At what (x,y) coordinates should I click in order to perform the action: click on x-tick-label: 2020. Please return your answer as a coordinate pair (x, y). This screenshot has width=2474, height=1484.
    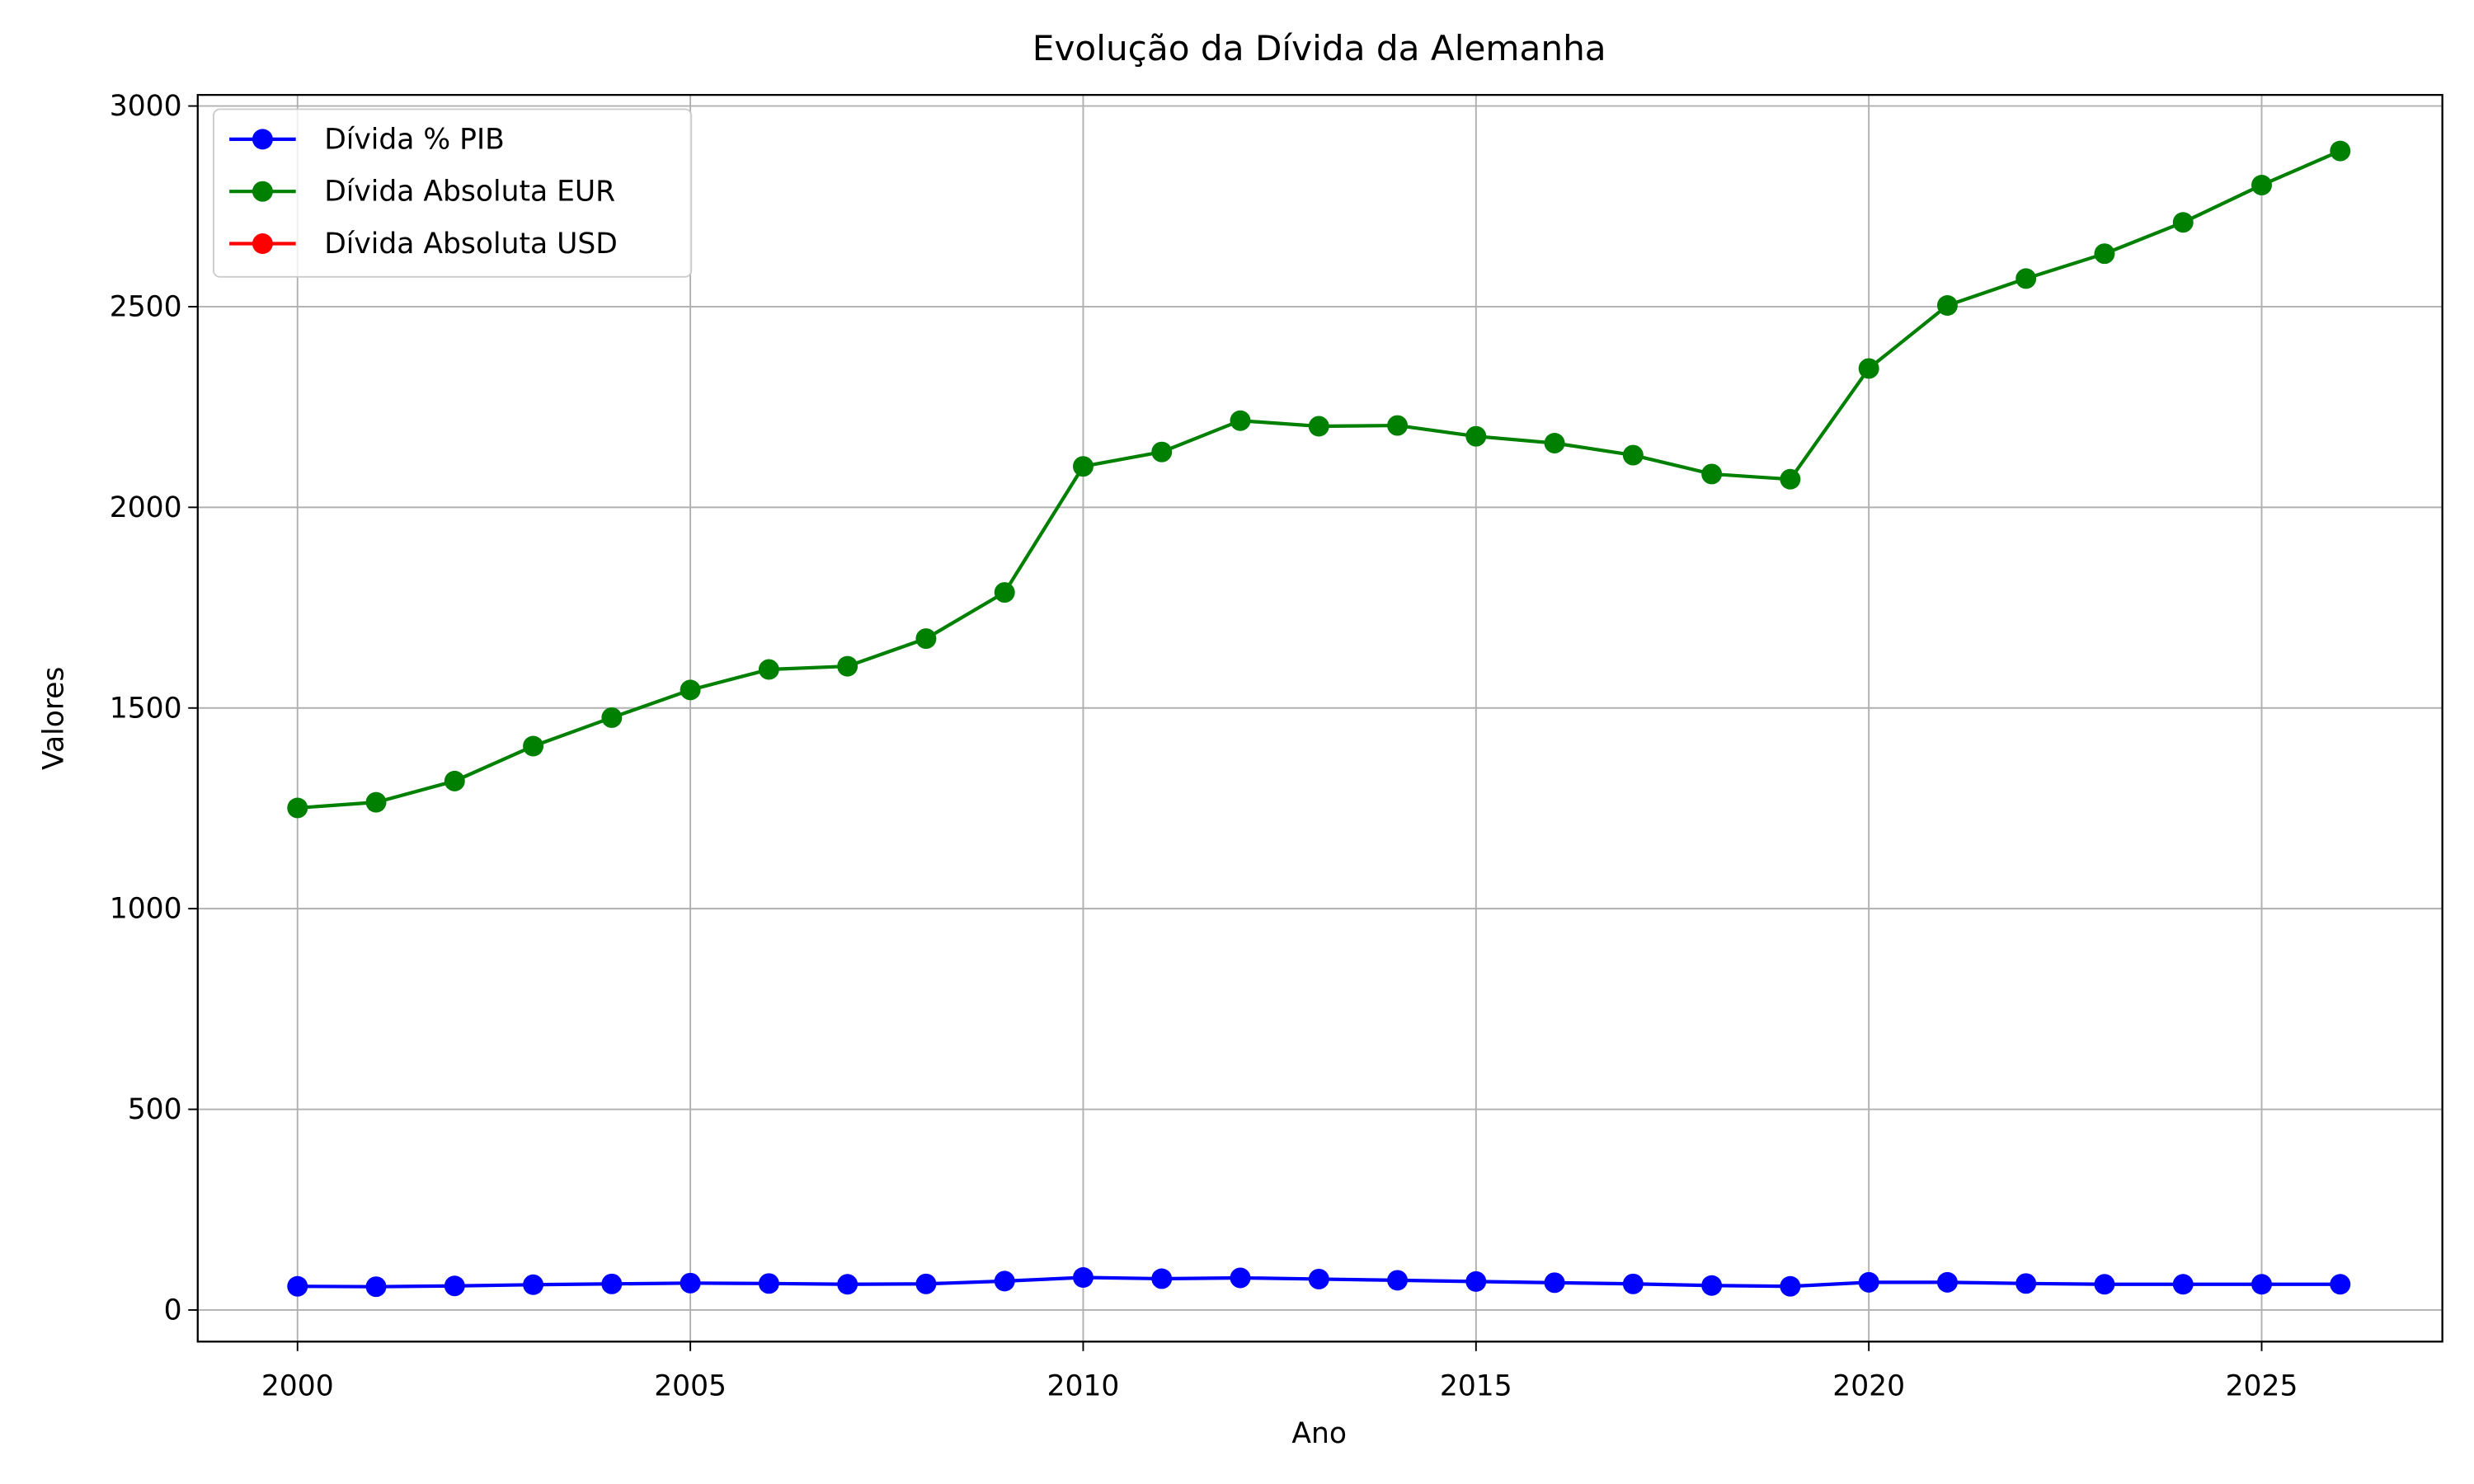
    Looking at the image, I should click on (1868, 1386).